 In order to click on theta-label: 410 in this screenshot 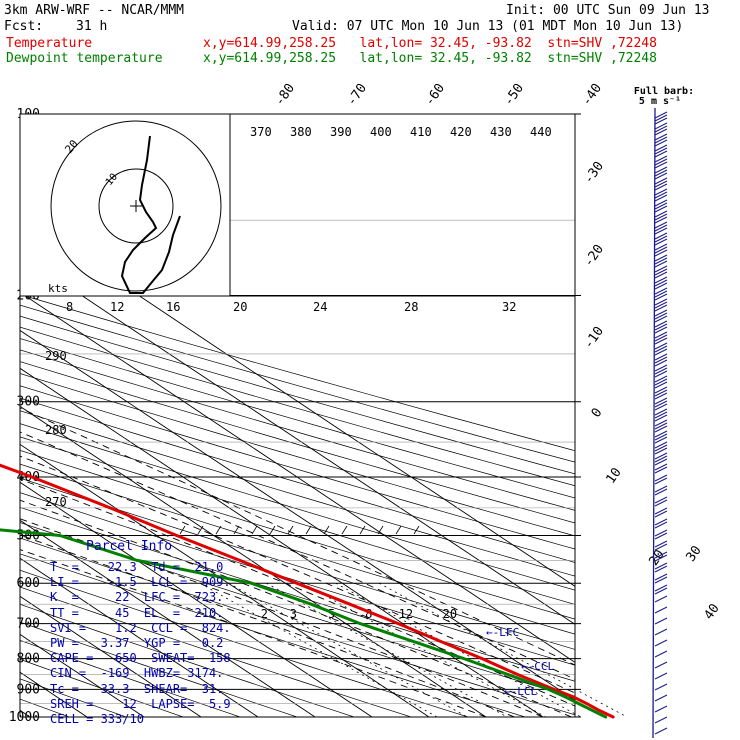, I will do `click(421, 132)`.